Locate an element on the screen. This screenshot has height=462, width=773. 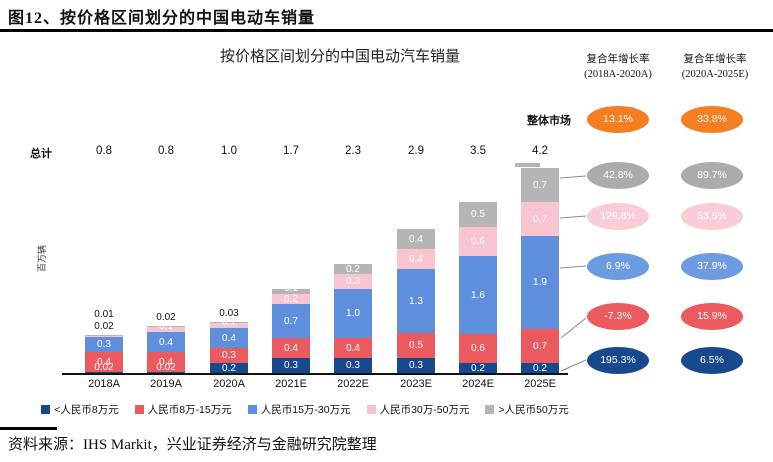
segment-value: 1.0 is located at coordinates (353, 313).